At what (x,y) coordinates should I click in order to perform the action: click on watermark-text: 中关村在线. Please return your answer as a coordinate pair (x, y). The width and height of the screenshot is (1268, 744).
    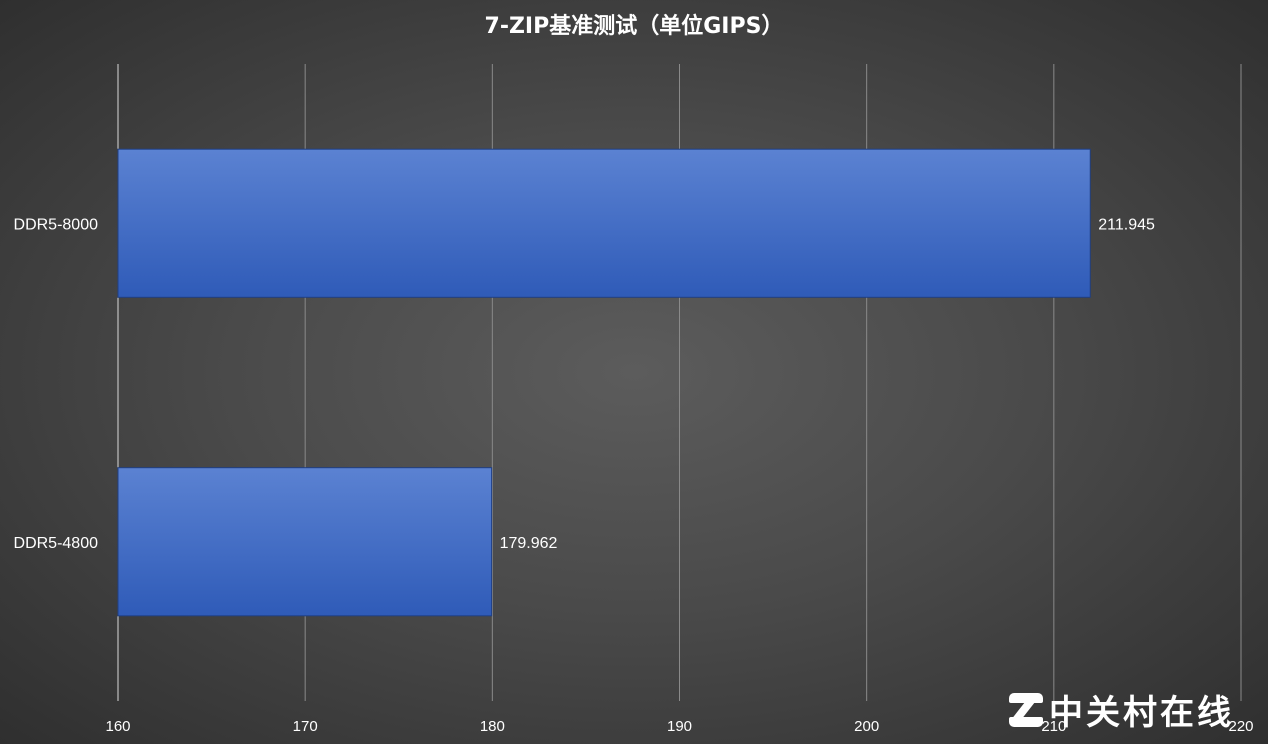
    Looking at the image, I should click on (1141, 713).